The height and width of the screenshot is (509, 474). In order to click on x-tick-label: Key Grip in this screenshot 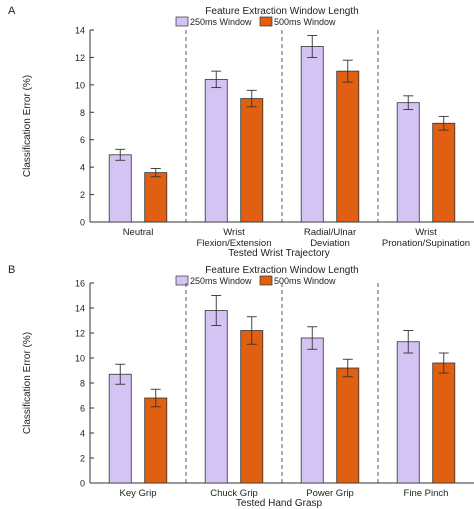, I will do `click(138, 493)`.